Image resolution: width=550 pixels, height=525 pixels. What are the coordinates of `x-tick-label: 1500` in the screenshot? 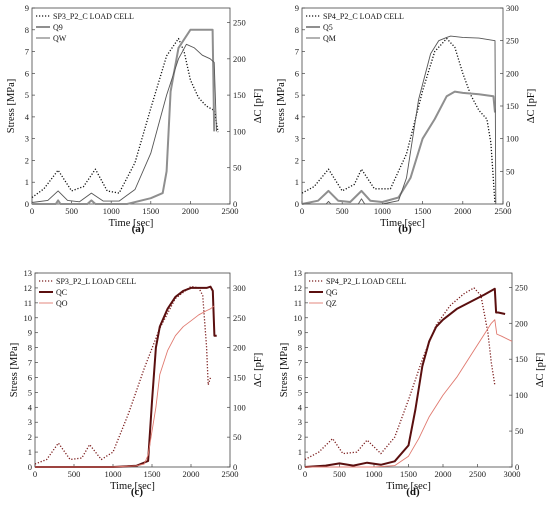 It's located at (150, 211).